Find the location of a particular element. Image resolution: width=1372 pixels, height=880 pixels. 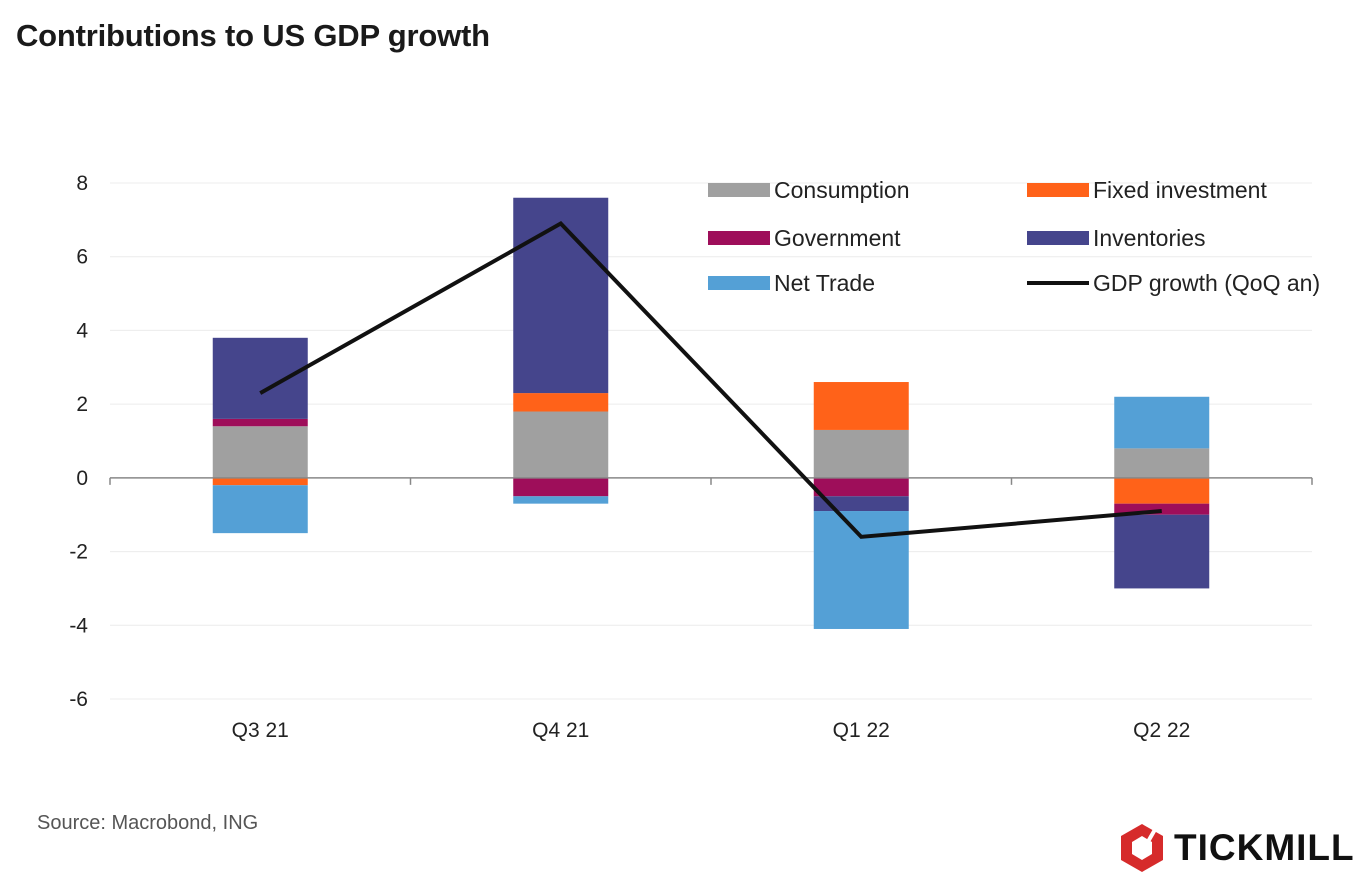

y-tick-label: -6 is located at coordinates (78, 699).